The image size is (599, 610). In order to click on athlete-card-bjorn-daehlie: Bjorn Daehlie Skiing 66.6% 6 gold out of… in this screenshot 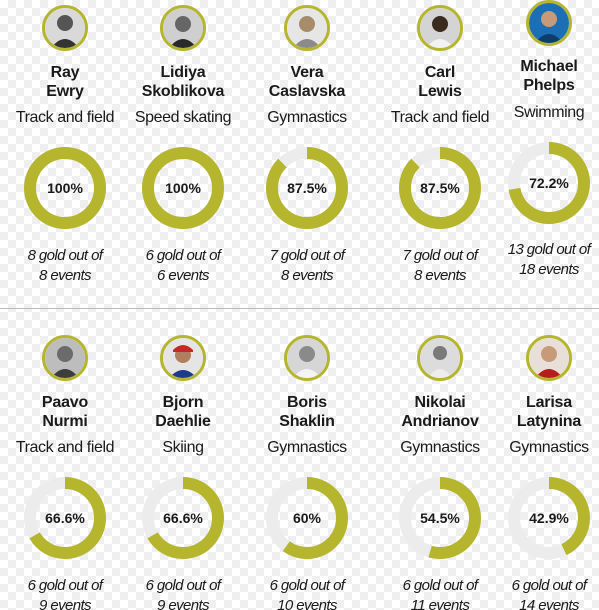, I will do `click(183, 470)`.